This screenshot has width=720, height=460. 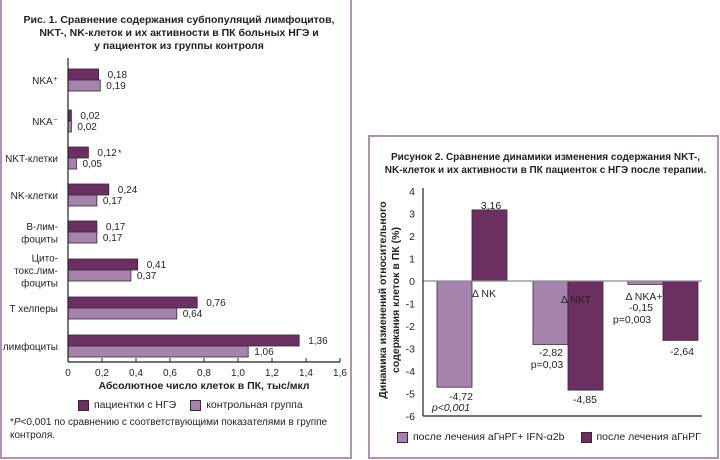 I want to click on legend-label-agnrg-ifn: после лечения аГнРГ+ IFN-α2b, so click(x=489, y=437).